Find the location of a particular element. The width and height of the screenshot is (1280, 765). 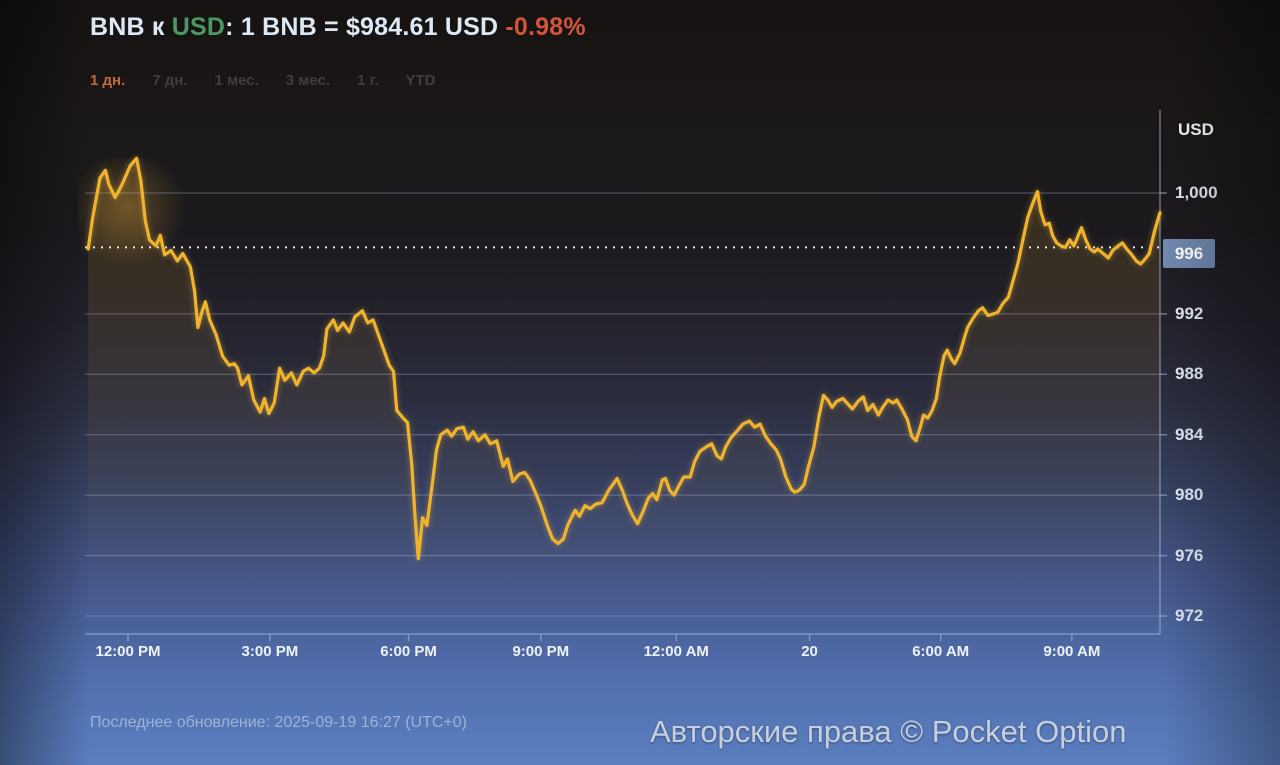

x-tick-label: 12:00 PM is located at coordinates (128, 651).